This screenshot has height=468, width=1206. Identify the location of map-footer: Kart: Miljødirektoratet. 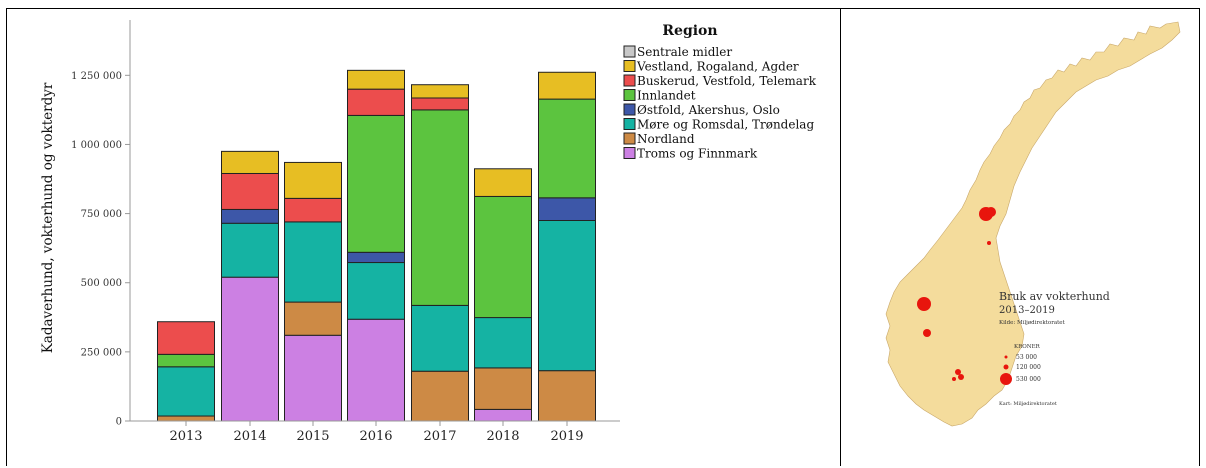
(1028, 404).